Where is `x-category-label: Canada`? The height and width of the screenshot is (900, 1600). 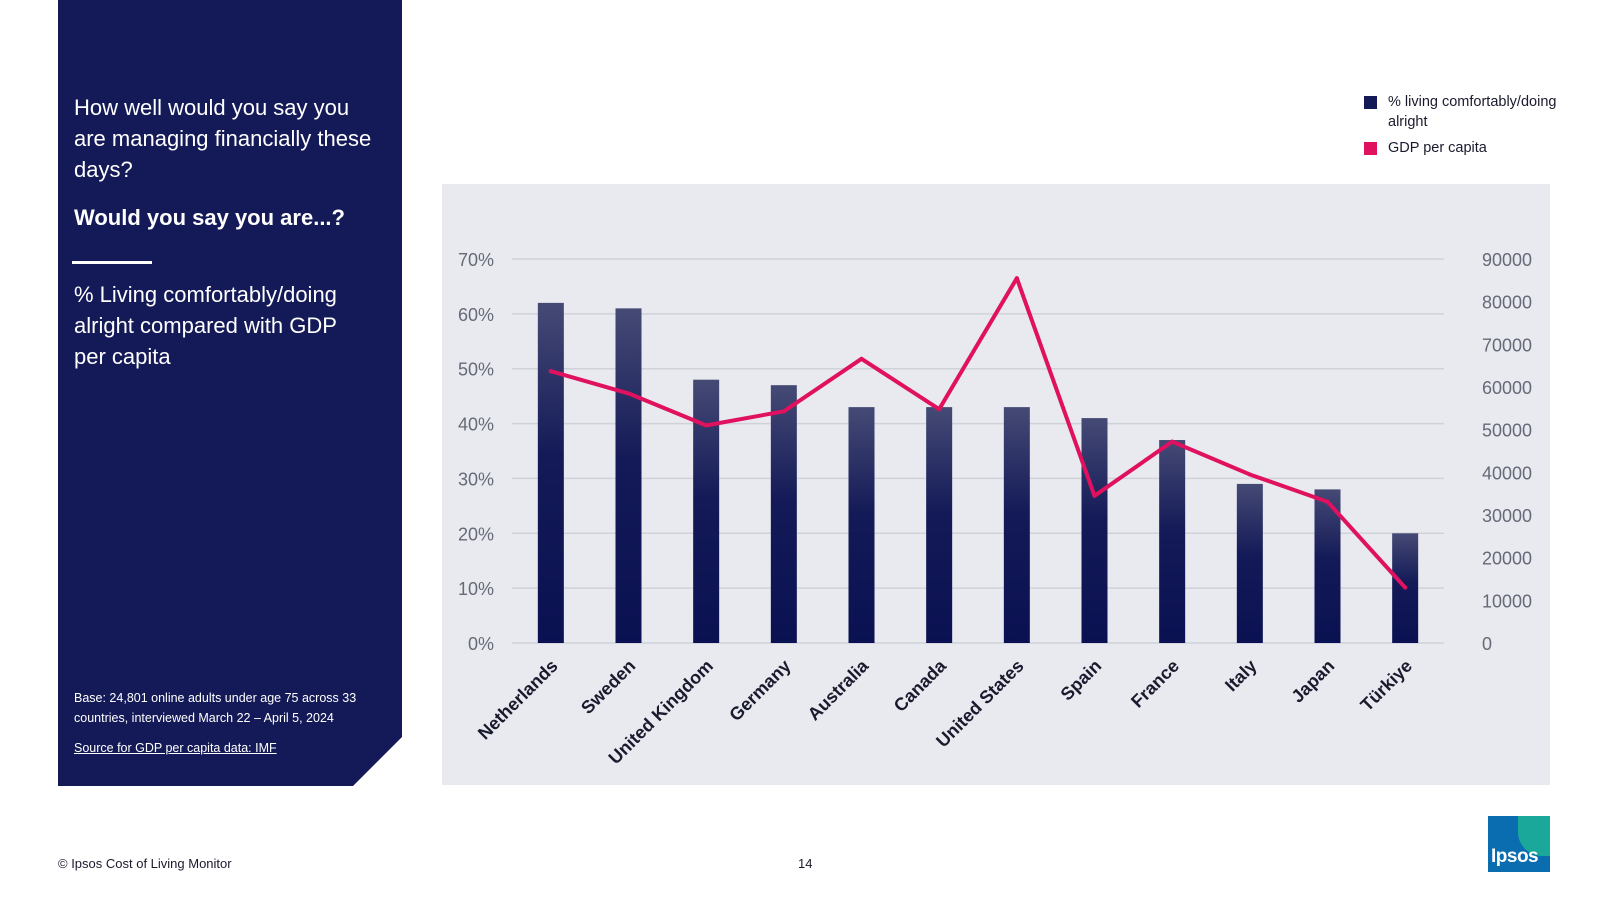
x-category-label: Canada is located at coordinates (920, 685).